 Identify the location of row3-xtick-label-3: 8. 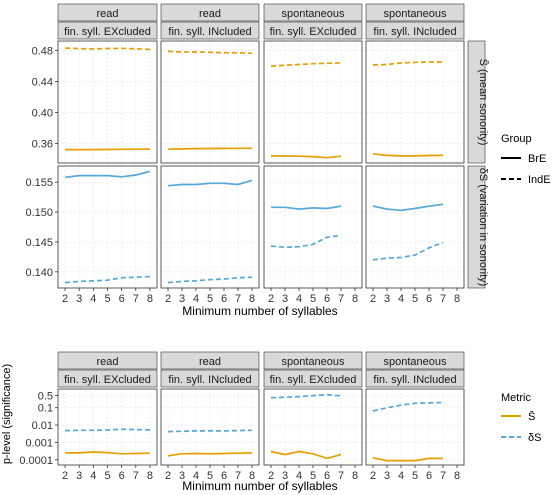
(457, 476).